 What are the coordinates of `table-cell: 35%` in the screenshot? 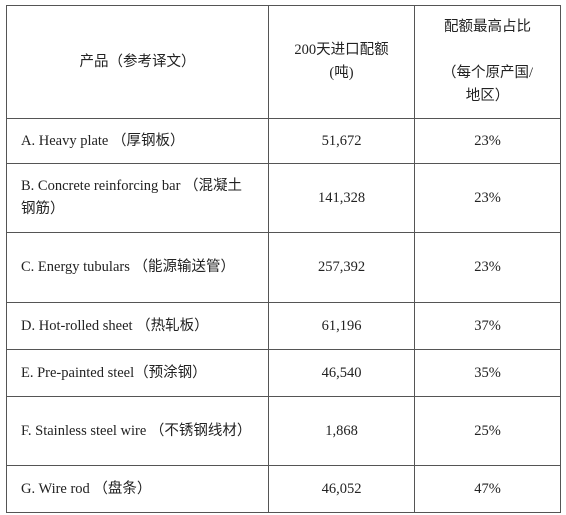 It's located at (487, 373).